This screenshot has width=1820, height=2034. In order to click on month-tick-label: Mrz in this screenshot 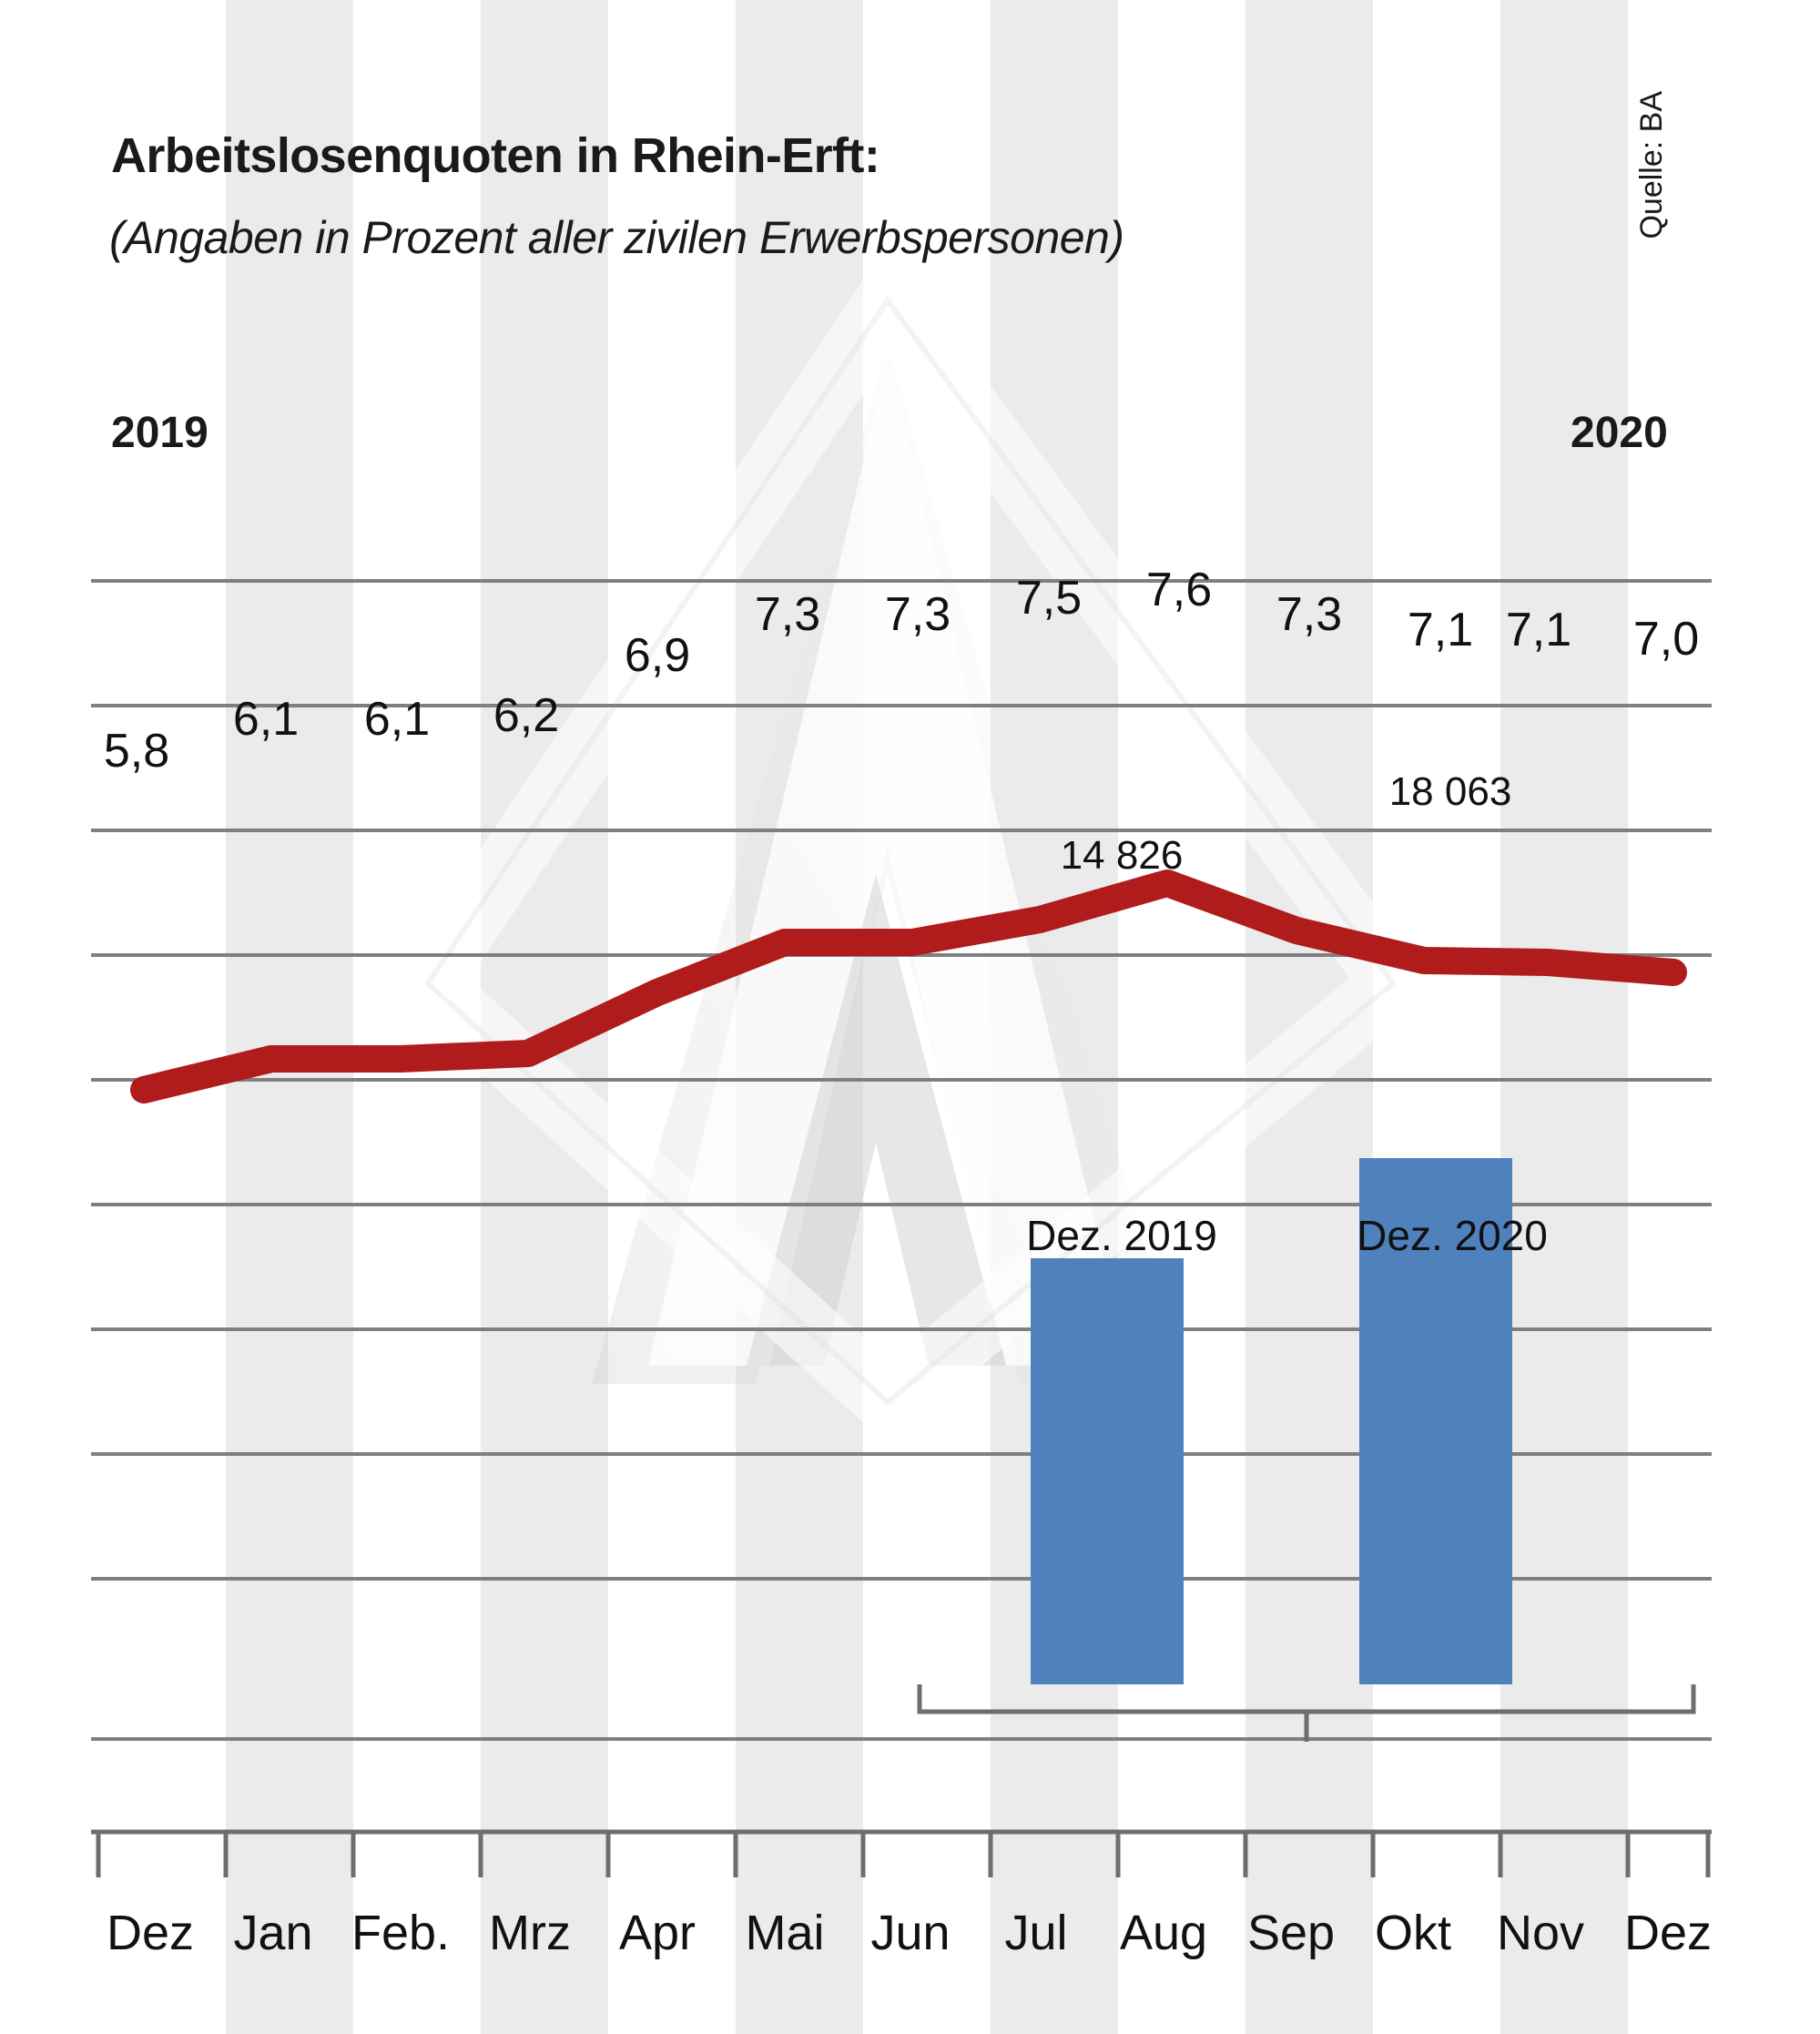, I will do `click(530, 1933)`.